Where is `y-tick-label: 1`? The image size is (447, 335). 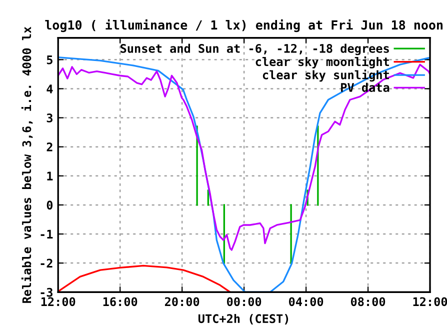
y-tick-label: 1 is located at coordinates (50, 176).